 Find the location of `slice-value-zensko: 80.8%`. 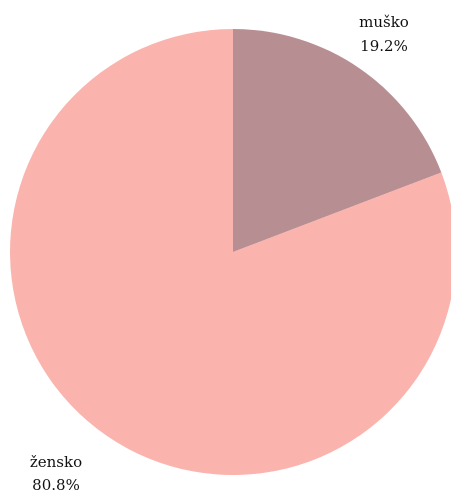

slice-value-zensko: 80.8% is located at coordinates (56, 484).